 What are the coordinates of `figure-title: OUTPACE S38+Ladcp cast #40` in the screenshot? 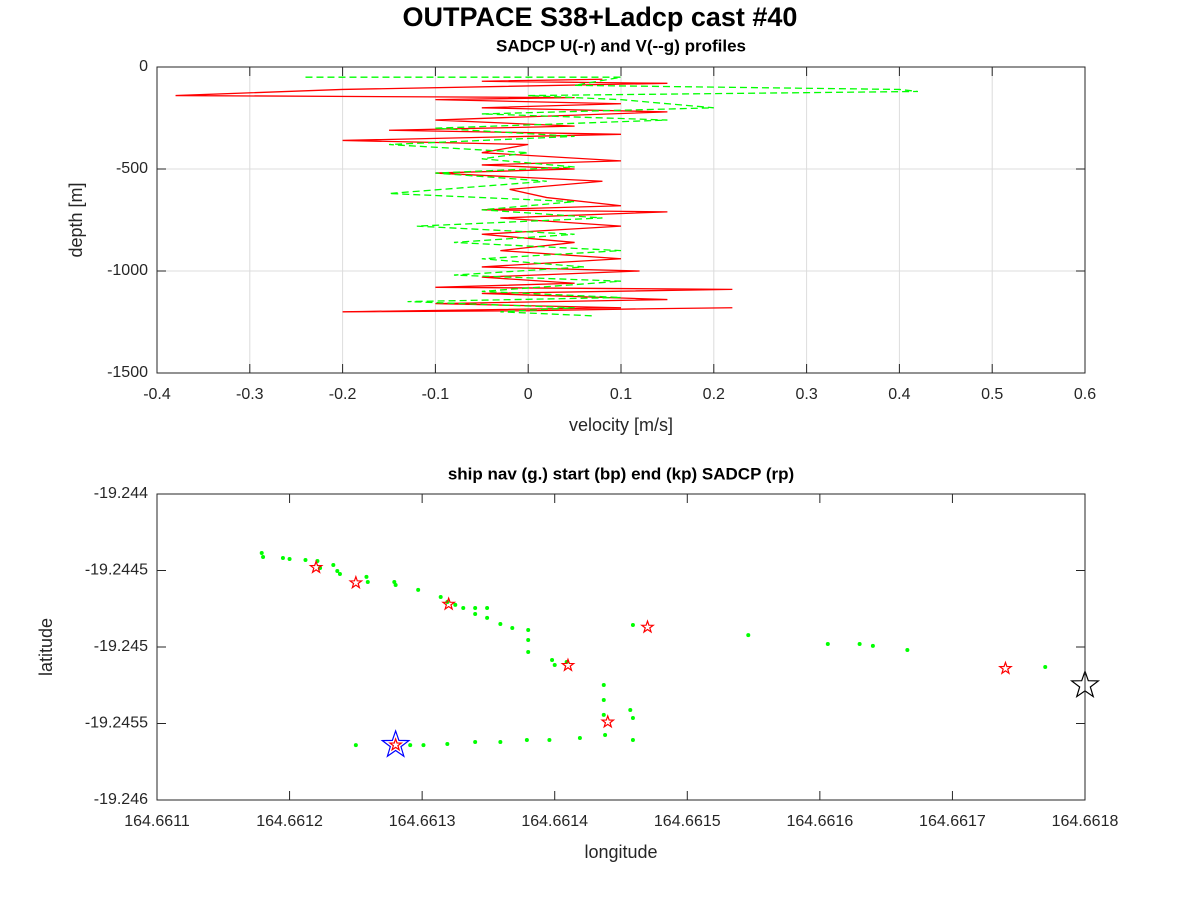 It's located at (600, 17).